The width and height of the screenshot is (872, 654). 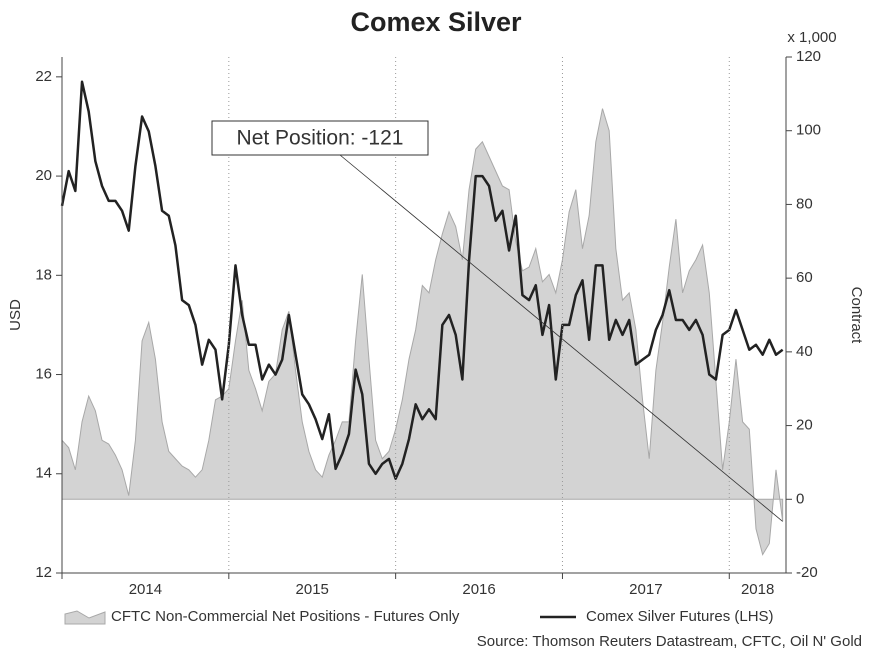 What do you see at coordinates (804, 277) in the screenshot?
I see `y2-tick-label: 60` at bounding box center [804, 277].